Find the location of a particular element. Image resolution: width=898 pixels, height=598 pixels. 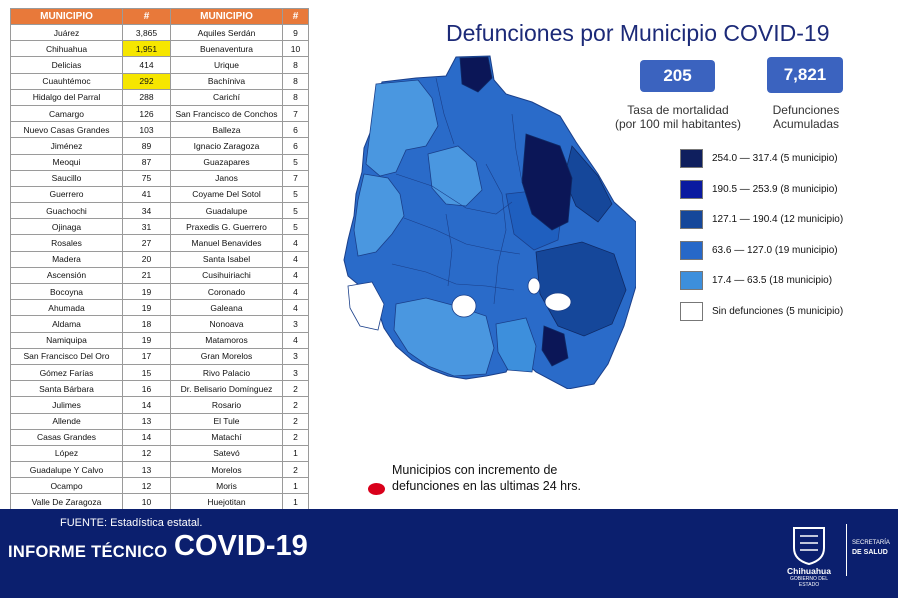

table-row: Saucillo 75 Janos 7 is located at coordinates (159, 178).